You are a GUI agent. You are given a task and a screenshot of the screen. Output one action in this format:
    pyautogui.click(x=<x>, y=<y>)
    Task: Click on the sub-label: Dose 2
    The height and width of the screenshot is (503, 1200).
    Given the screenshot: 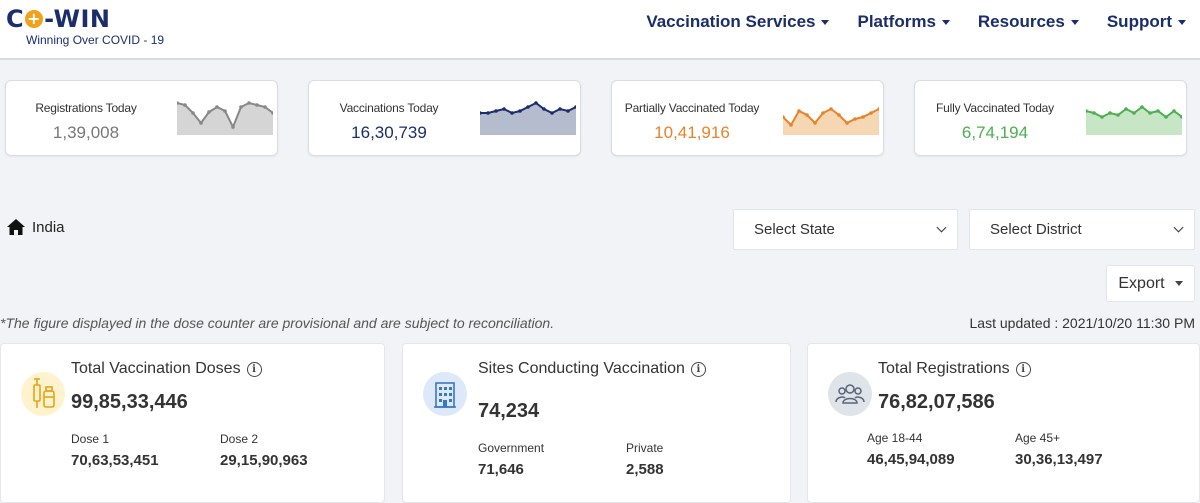 What is the action you would take?
    pyautogui.click(x=239, y=439)
    